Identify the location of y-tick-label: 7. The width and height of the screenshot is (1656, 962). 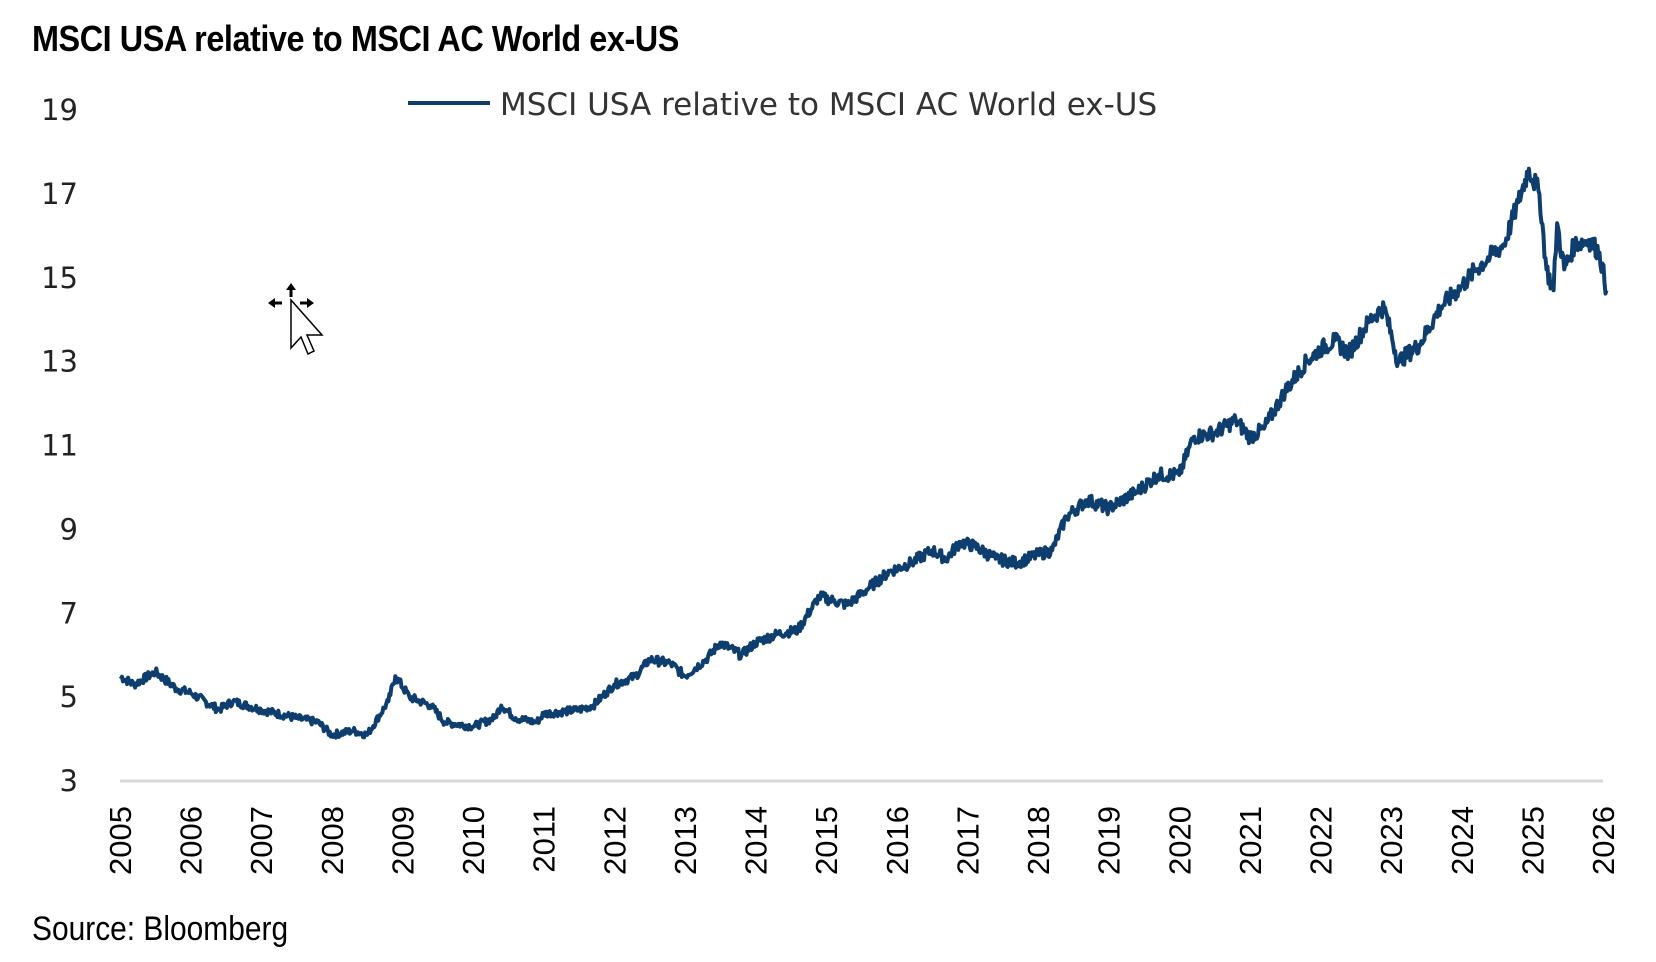
(69, 613).